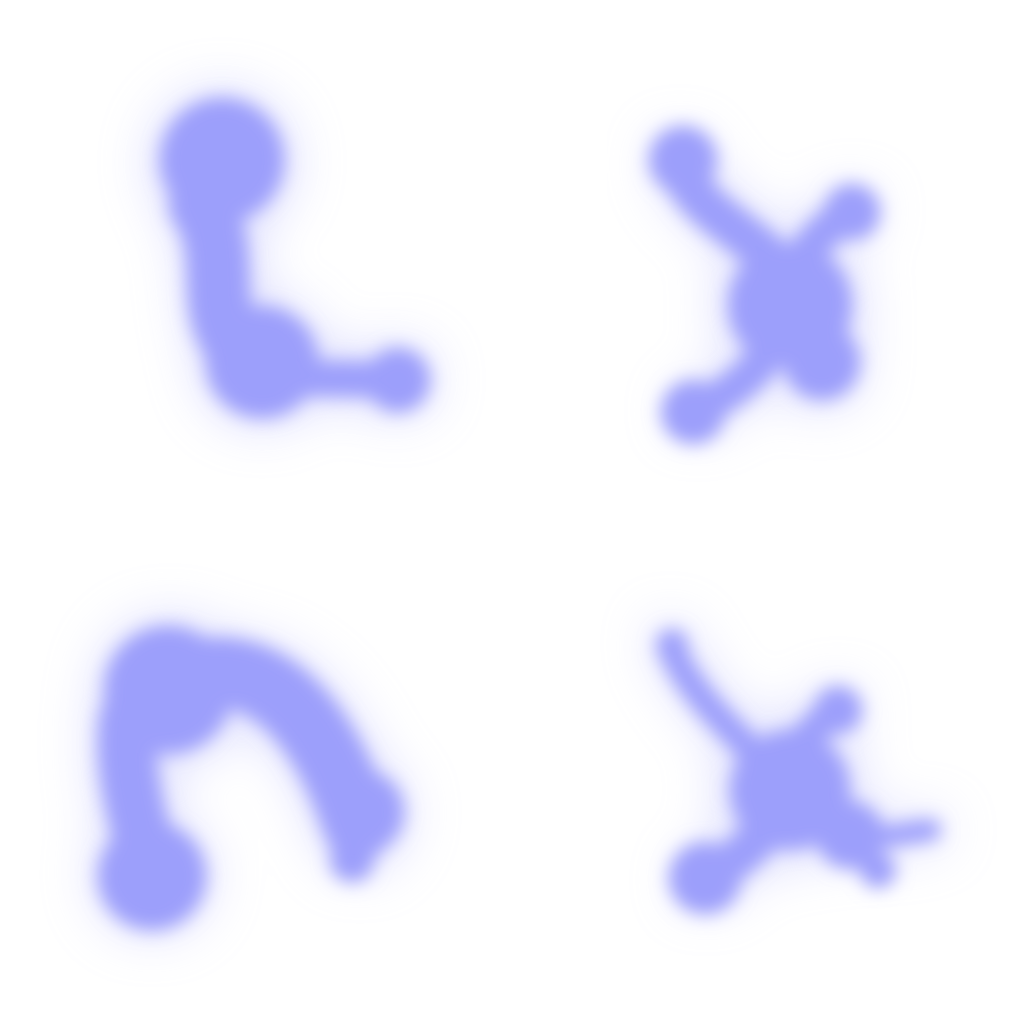  What do you see at coordinates (799, 768) in the screenshot?
I see `blob-bottom-right` at bounding box center [799, 768].